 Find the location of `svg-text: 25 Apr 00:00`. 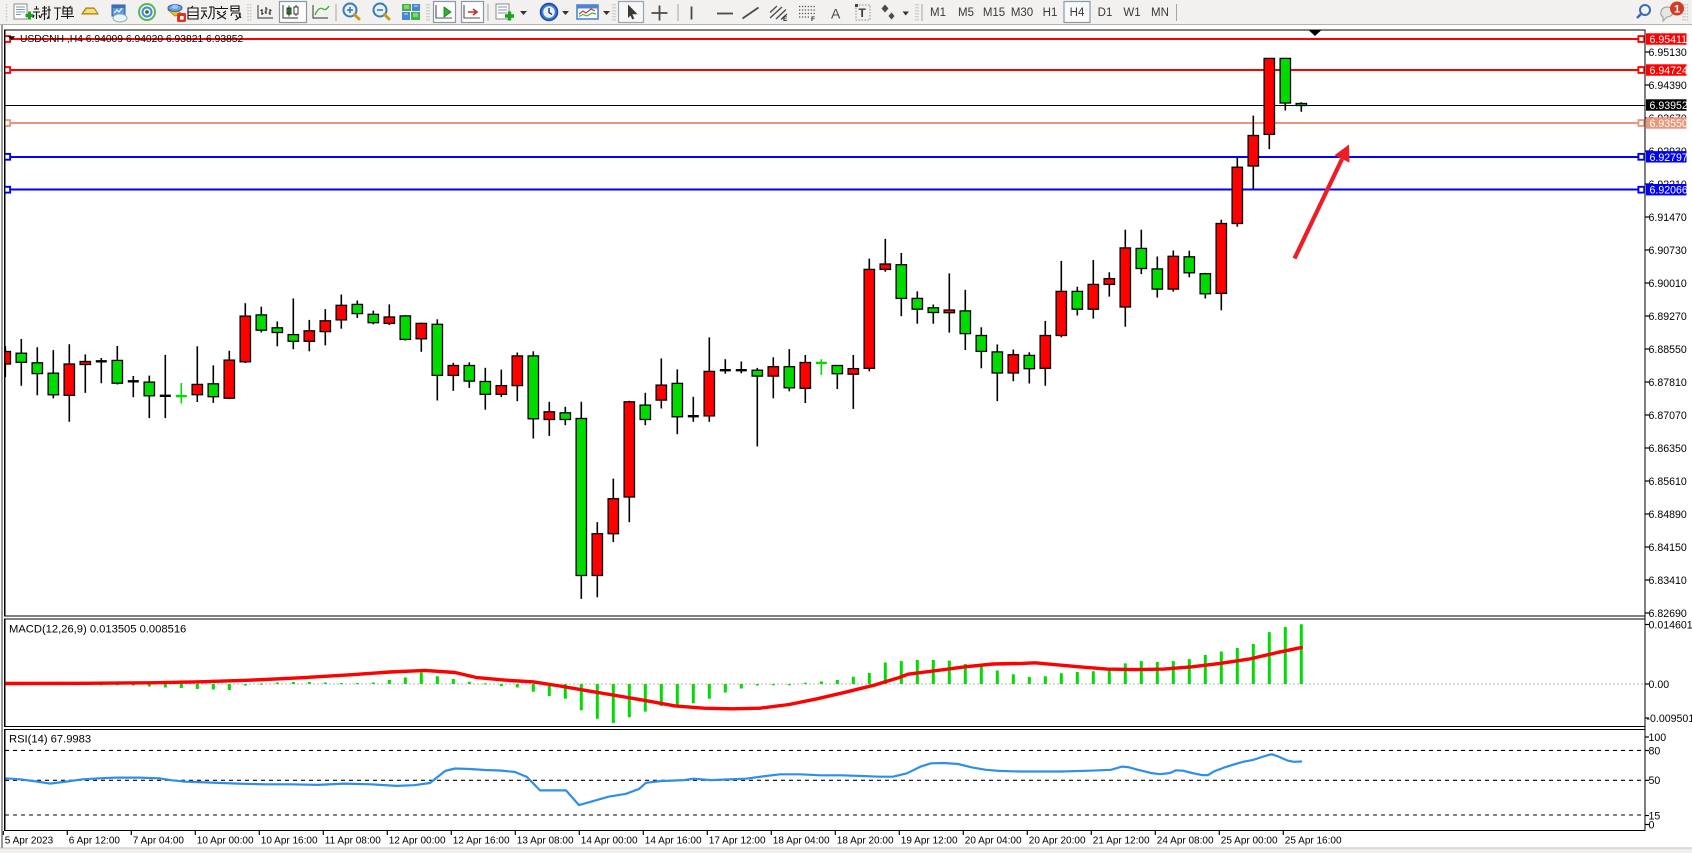

svg-text: 25 Apr 00:00 is located at coordinates (1249, 841).